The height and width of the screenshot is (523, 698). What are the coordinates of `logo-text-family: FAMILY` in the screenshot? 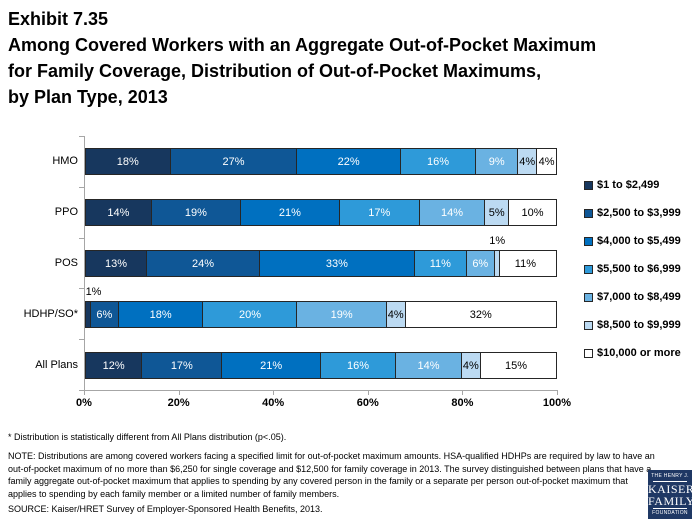 It's located at (671, 501).